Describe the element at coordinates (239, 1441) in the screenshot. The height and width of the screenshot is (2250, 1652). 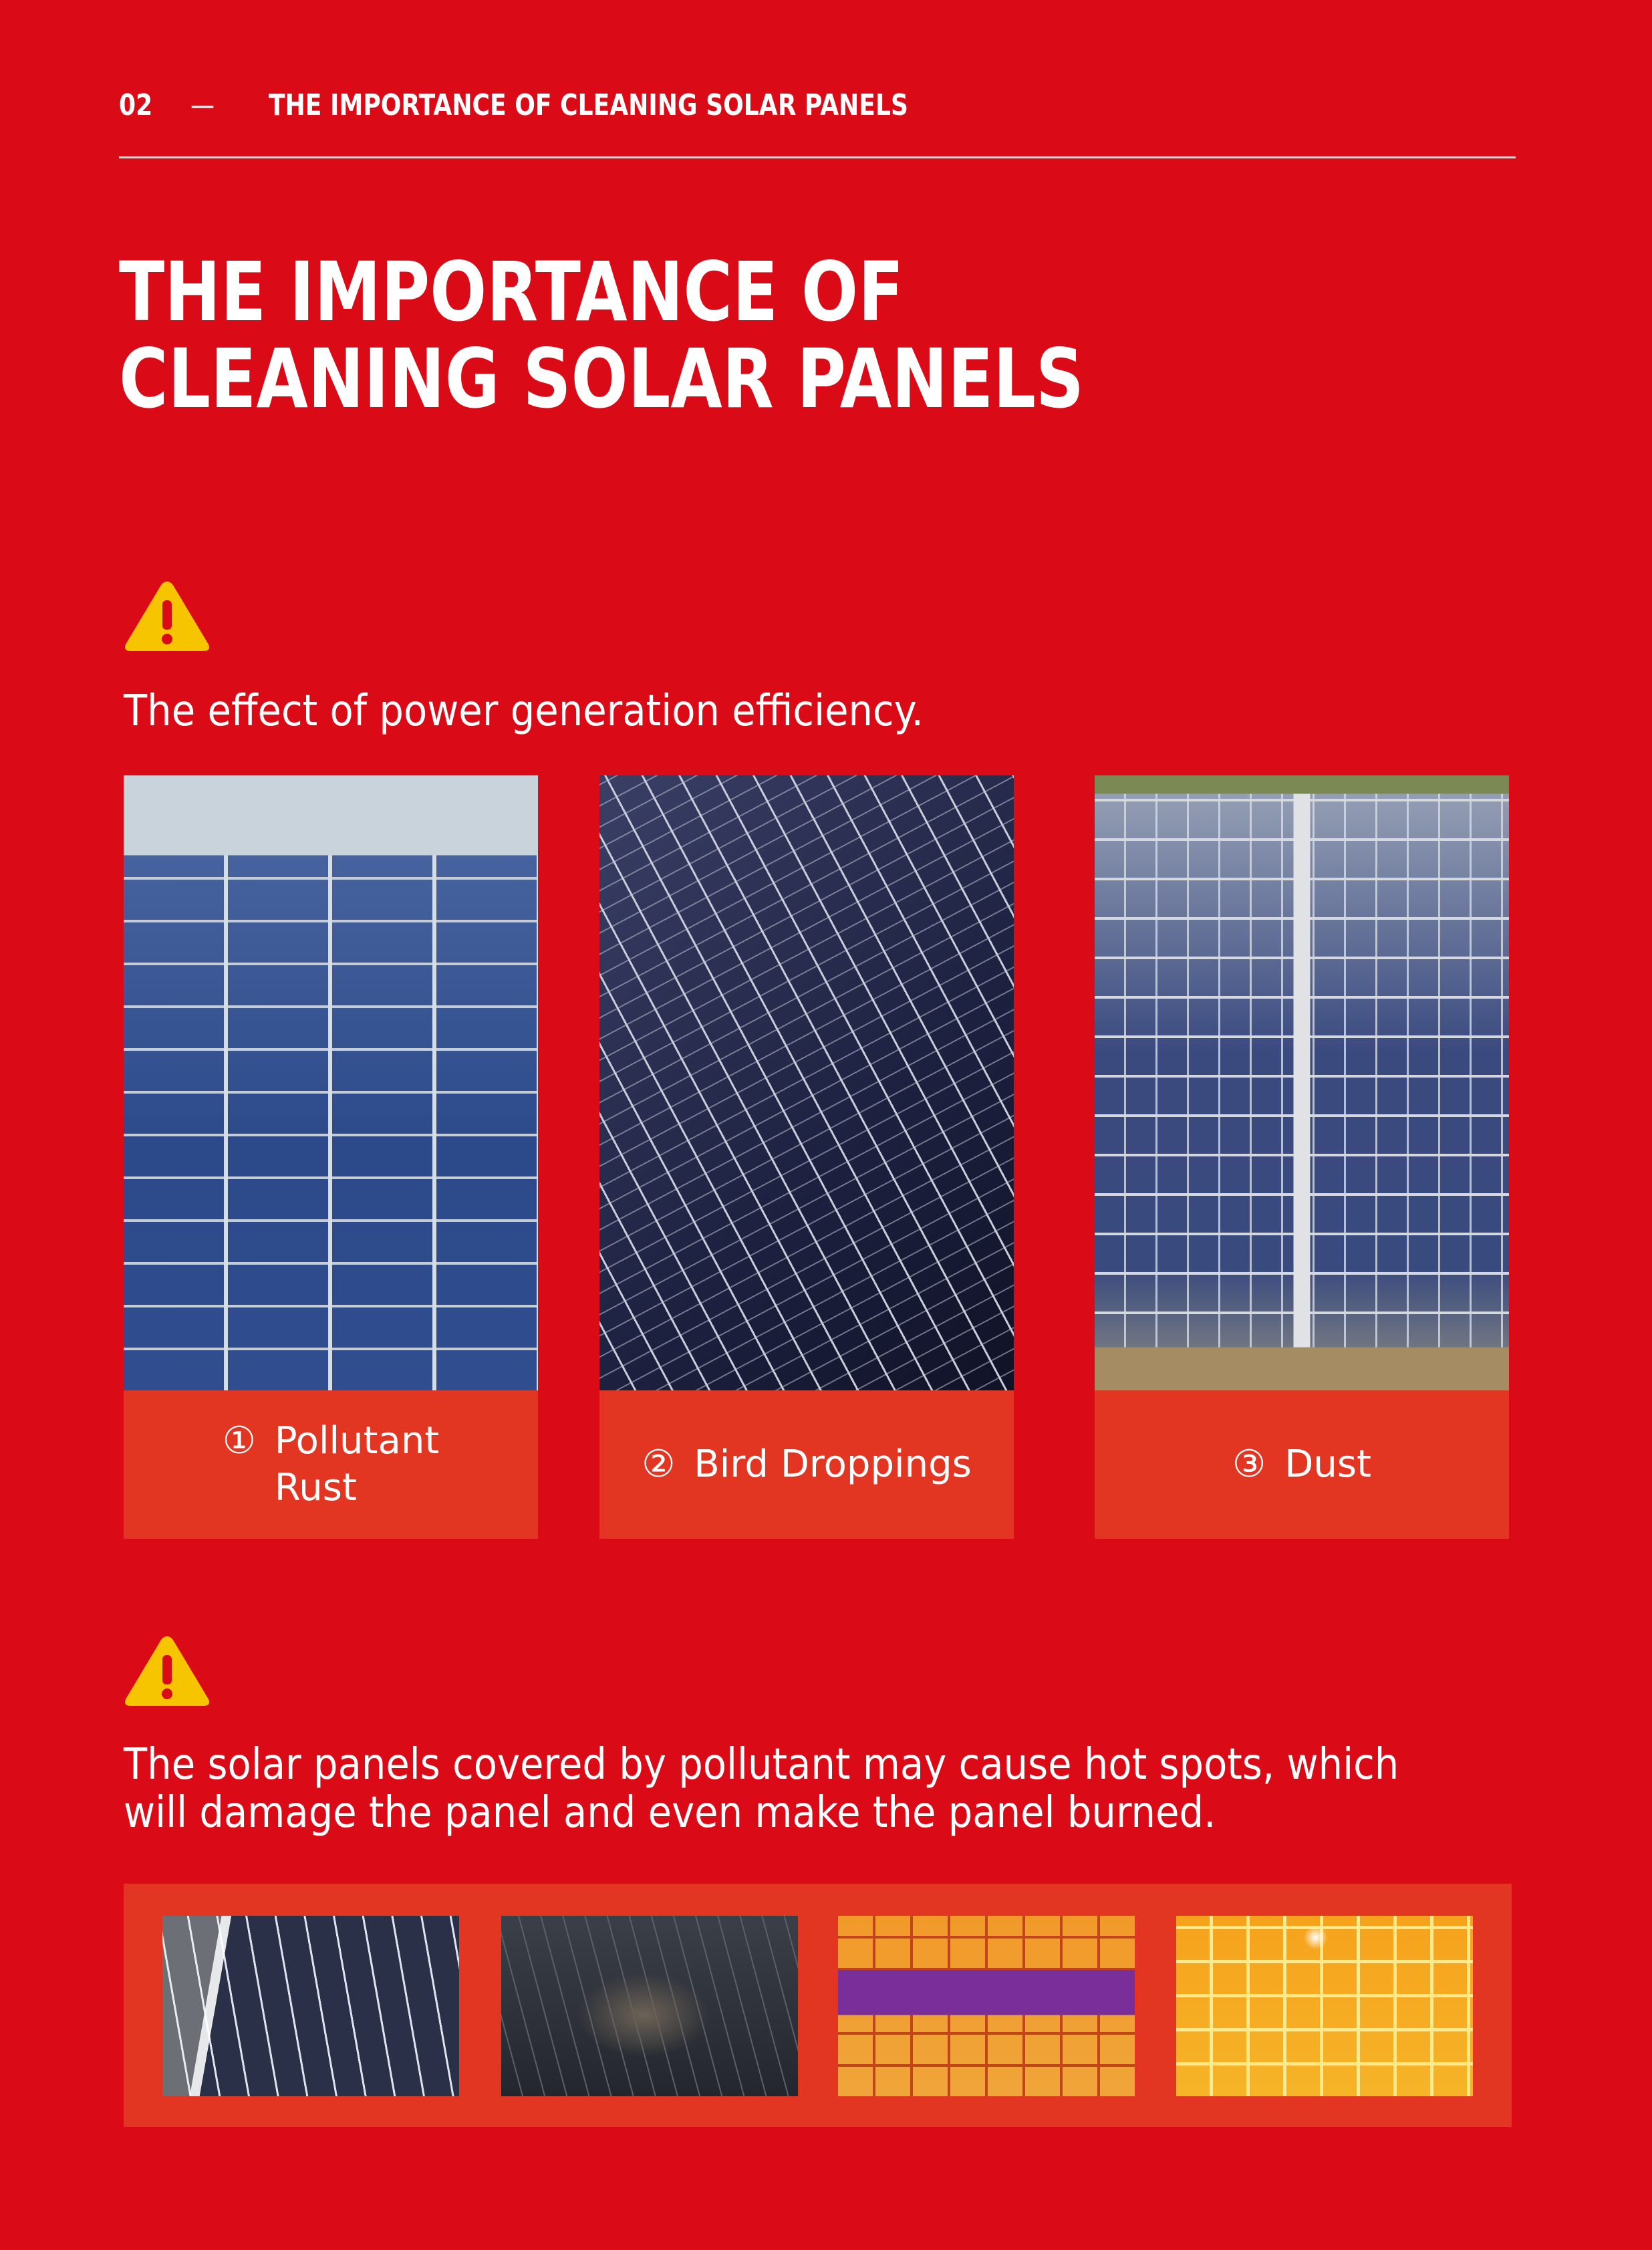
I see `number-badge: ①` at that location.